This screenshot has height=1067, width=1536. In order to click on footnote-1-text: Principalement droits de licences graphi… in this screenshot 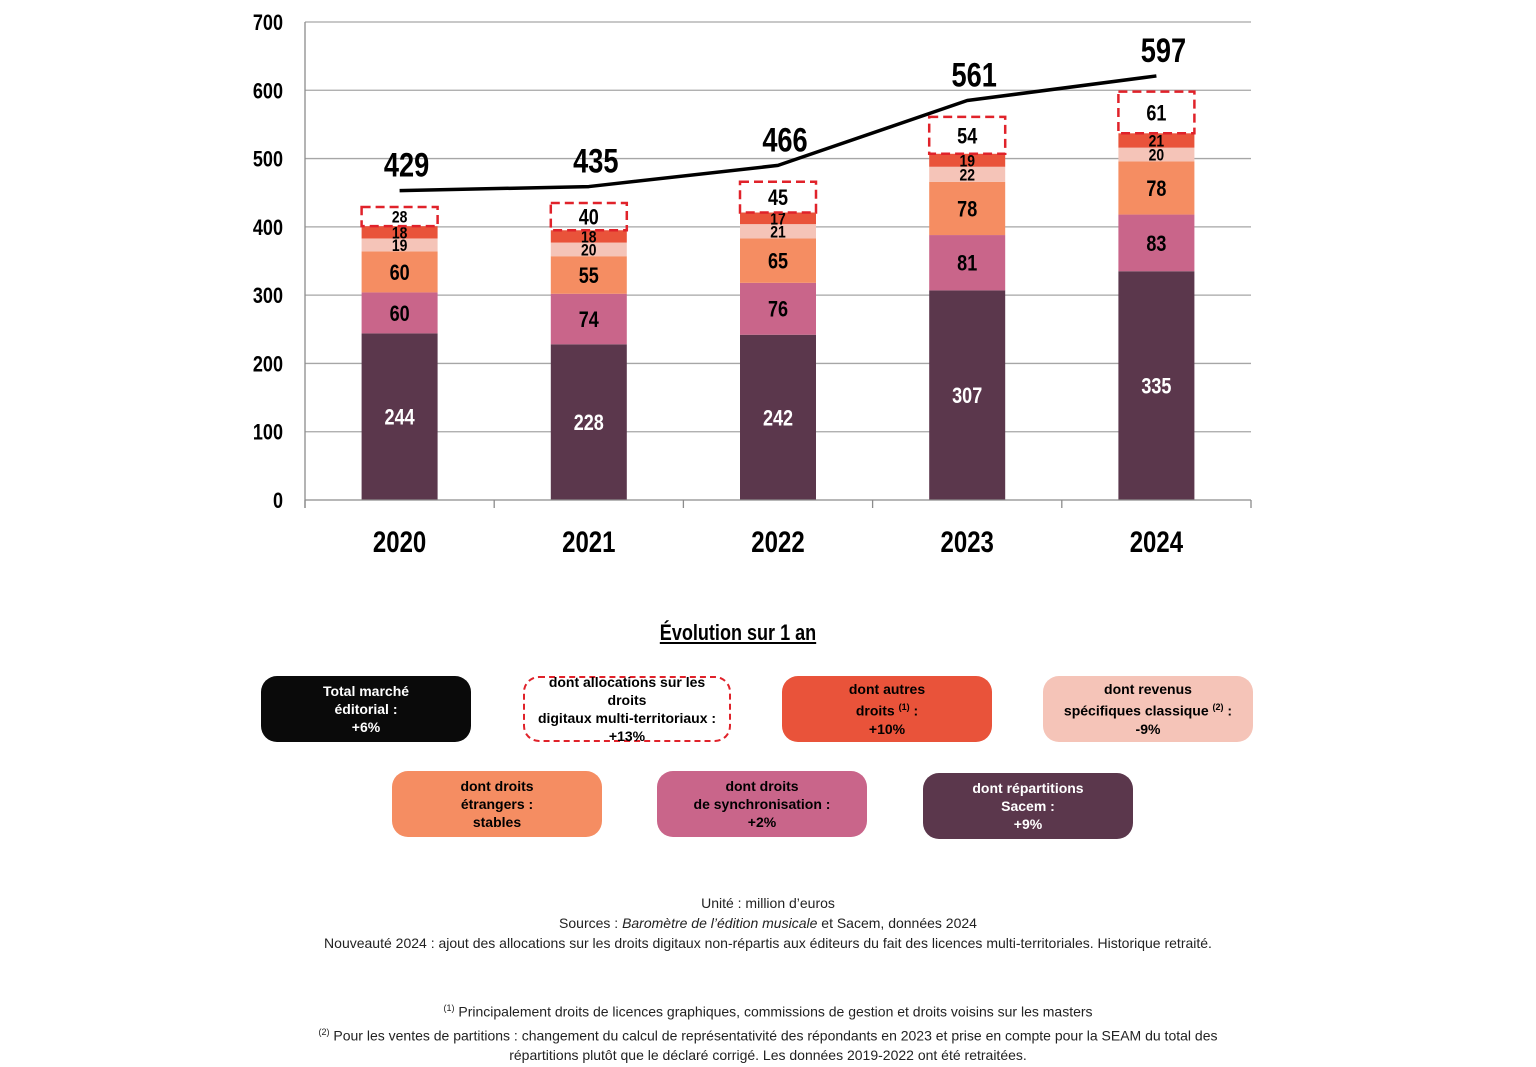, I will do `click(773, 1011)`.